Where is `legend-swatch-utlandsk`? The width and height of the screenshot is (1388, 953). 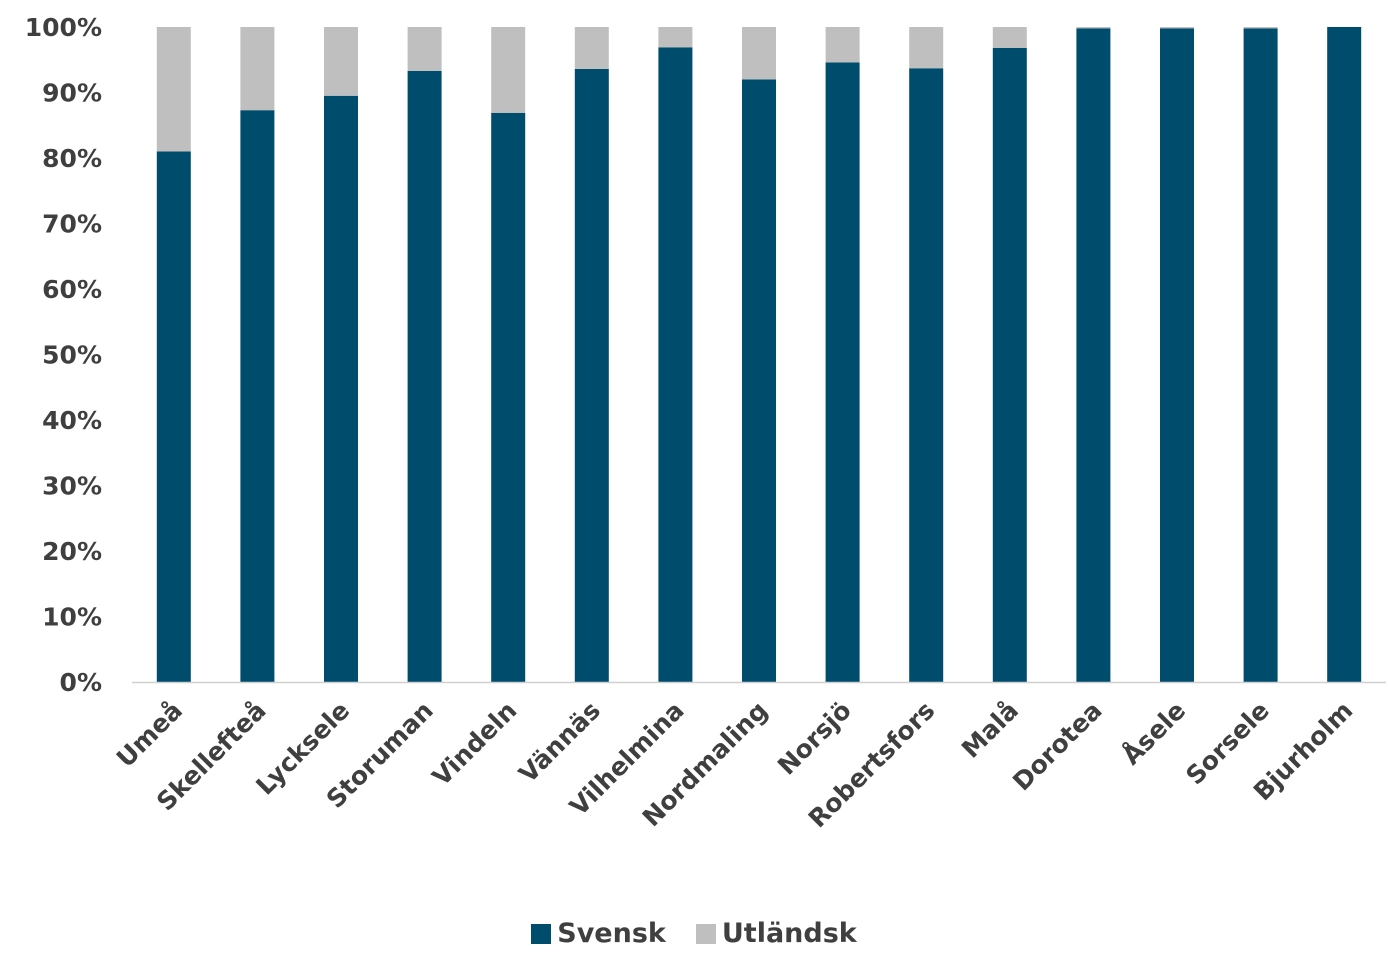 legend-swatch-utlandsk is located at coordinates (705, 933).